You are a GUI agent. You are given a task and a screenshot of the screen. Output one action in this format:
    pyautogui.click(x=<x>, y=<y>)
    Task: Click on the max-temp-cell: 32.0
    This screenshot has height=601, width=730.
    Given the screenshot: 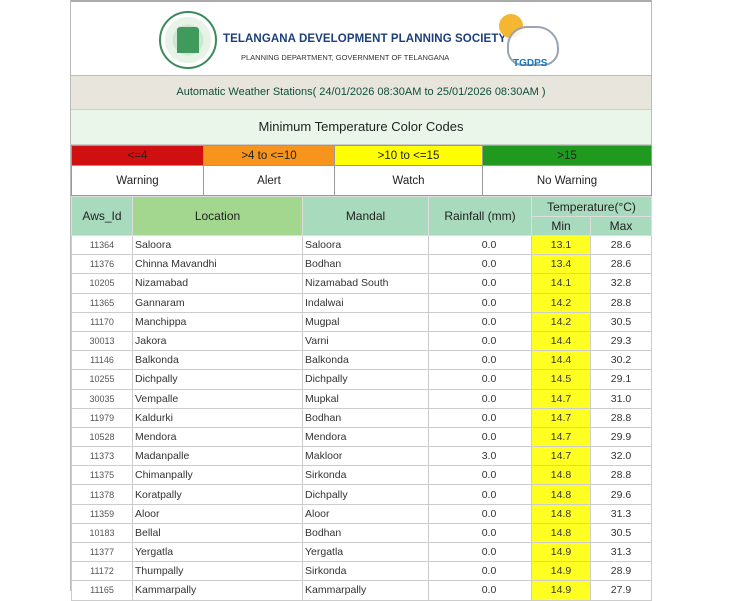 What is the action you would take?
    pyautogui.click(x=621, y=456)
    